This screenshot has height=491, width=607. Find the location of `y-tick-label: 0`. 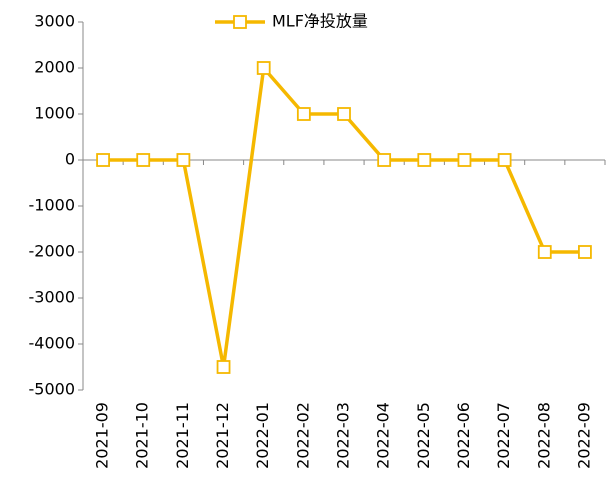

y-tick-label: 0 is located at coordinates (70, 159).